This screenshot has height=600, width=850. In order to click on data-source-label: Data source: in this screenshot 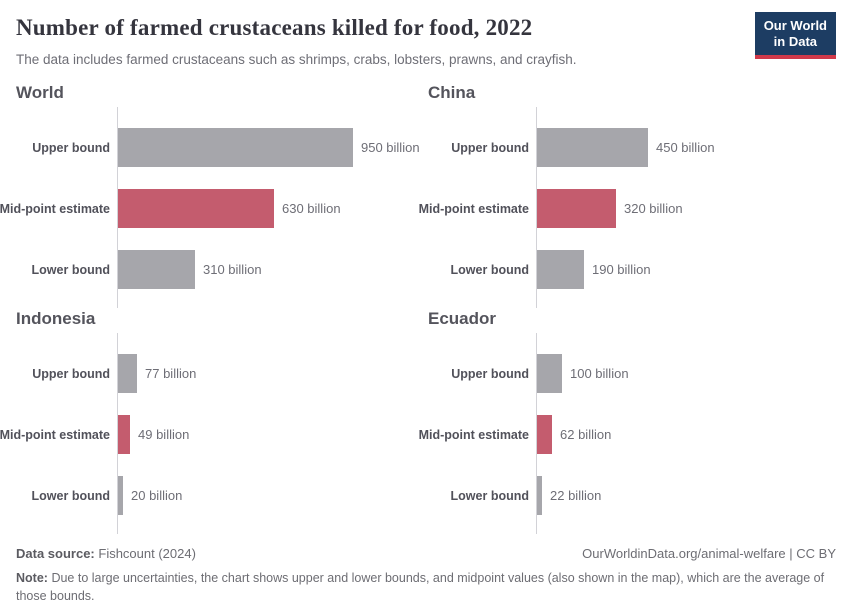, I will do `click(55, 553)`.